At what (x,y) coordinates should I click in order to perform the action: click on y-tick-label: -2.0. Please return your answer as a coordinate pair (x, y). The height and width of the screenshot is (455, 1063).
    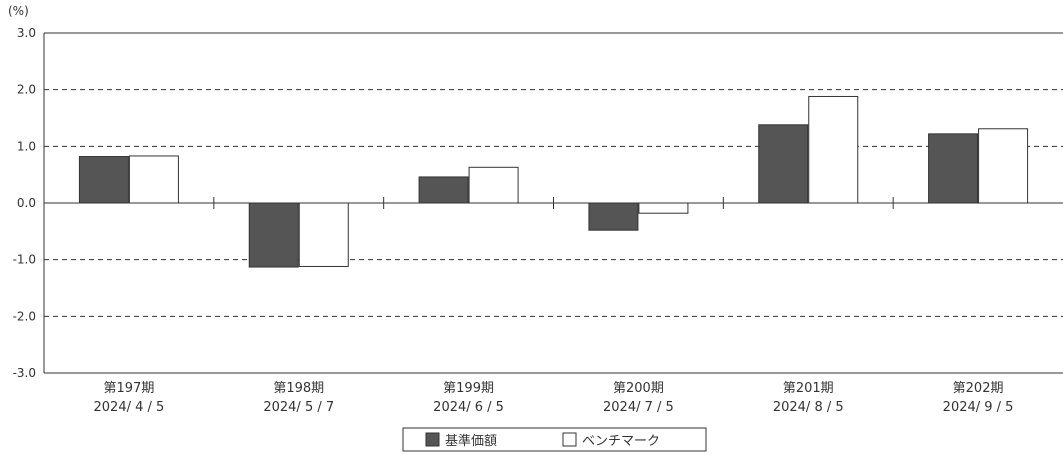
    Looking at the image, I should click on (24, 316).